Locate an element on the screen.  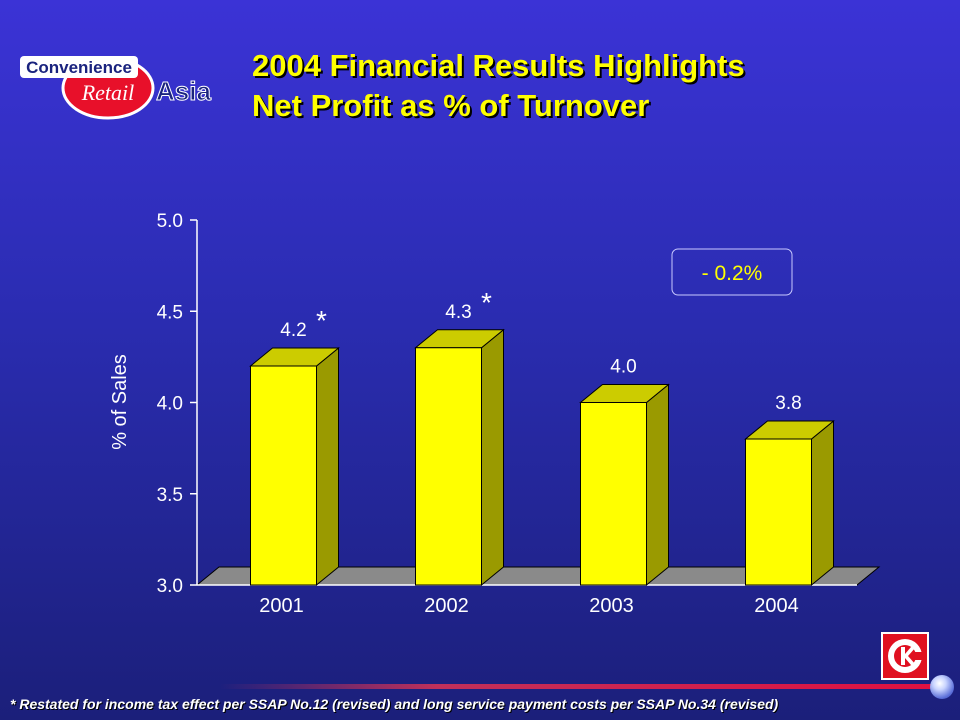
bar-2001 is located at coordinates (294, 466).